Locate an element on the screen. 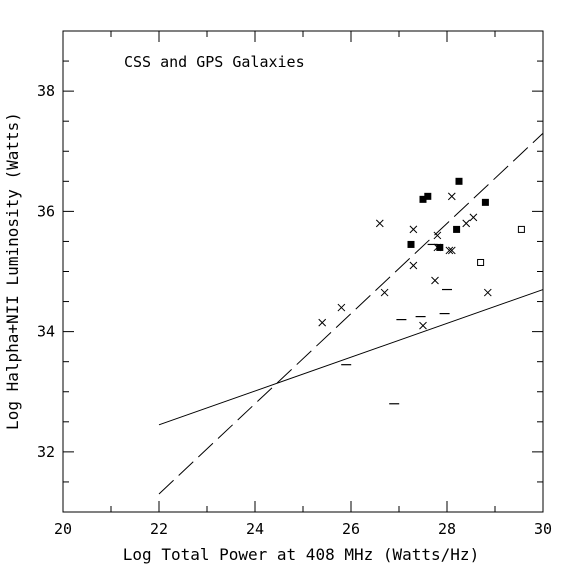 This screenshot has width=574, height=574. x-tick-label: 24 is located at coordinates (255, 529).